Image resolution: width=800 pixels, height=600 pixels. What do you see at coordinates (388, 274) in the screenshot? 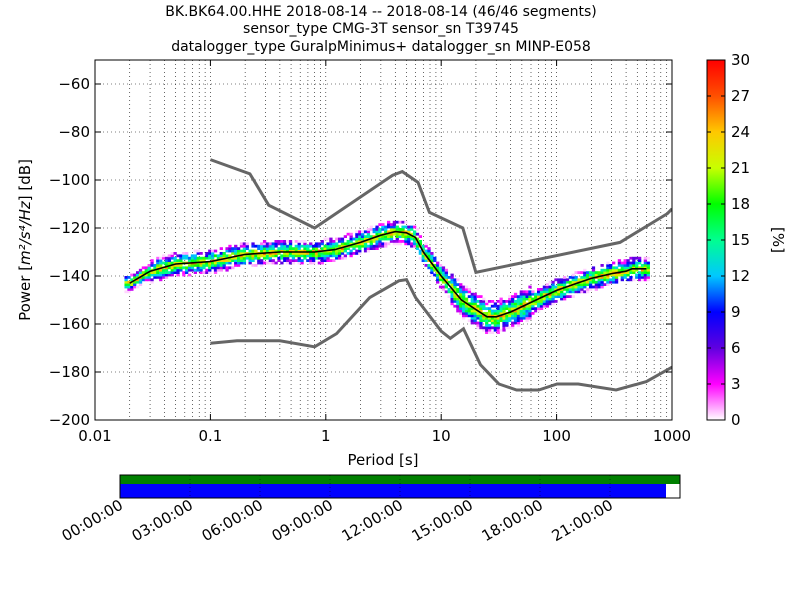
I see `mean-psd-curve` at bounding box center [388, 274].